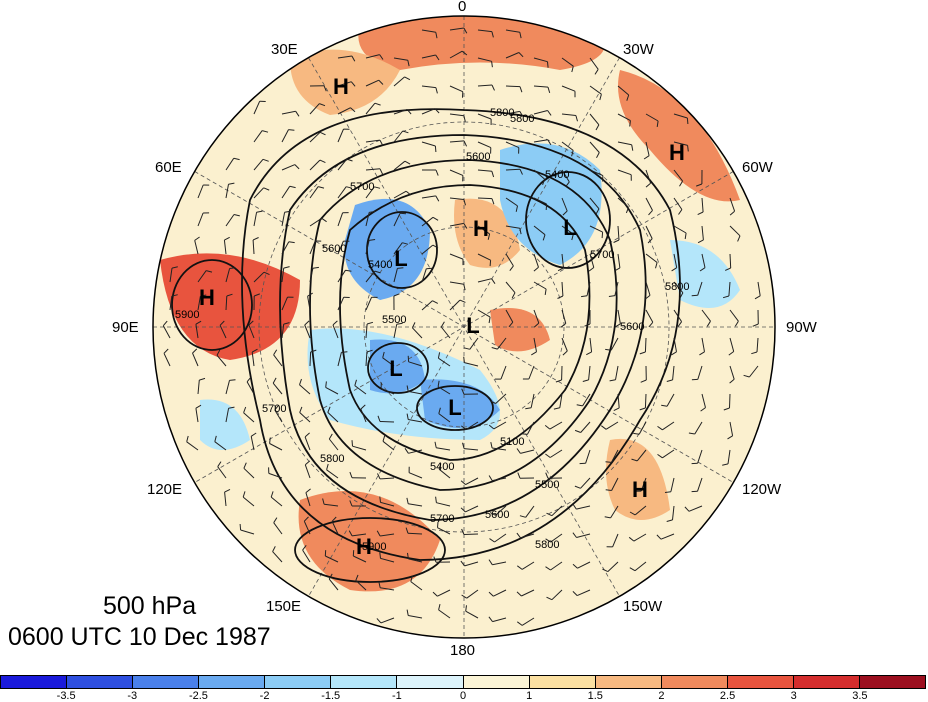 This screenshot has height=702, width=928. What do you see at coordinates (331, 696) in the screenshot?
I see `colorbar-tick-label: -1.5` at bounding box center [331, 696].